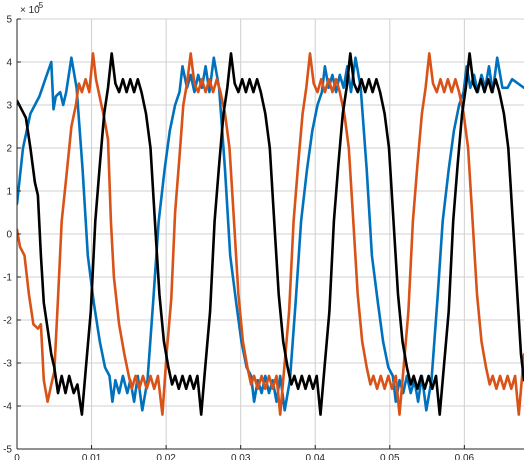  Describe the element at coordinates (316, 456) in the screenshot. I see `x-tick-label: 0.04` at that location.